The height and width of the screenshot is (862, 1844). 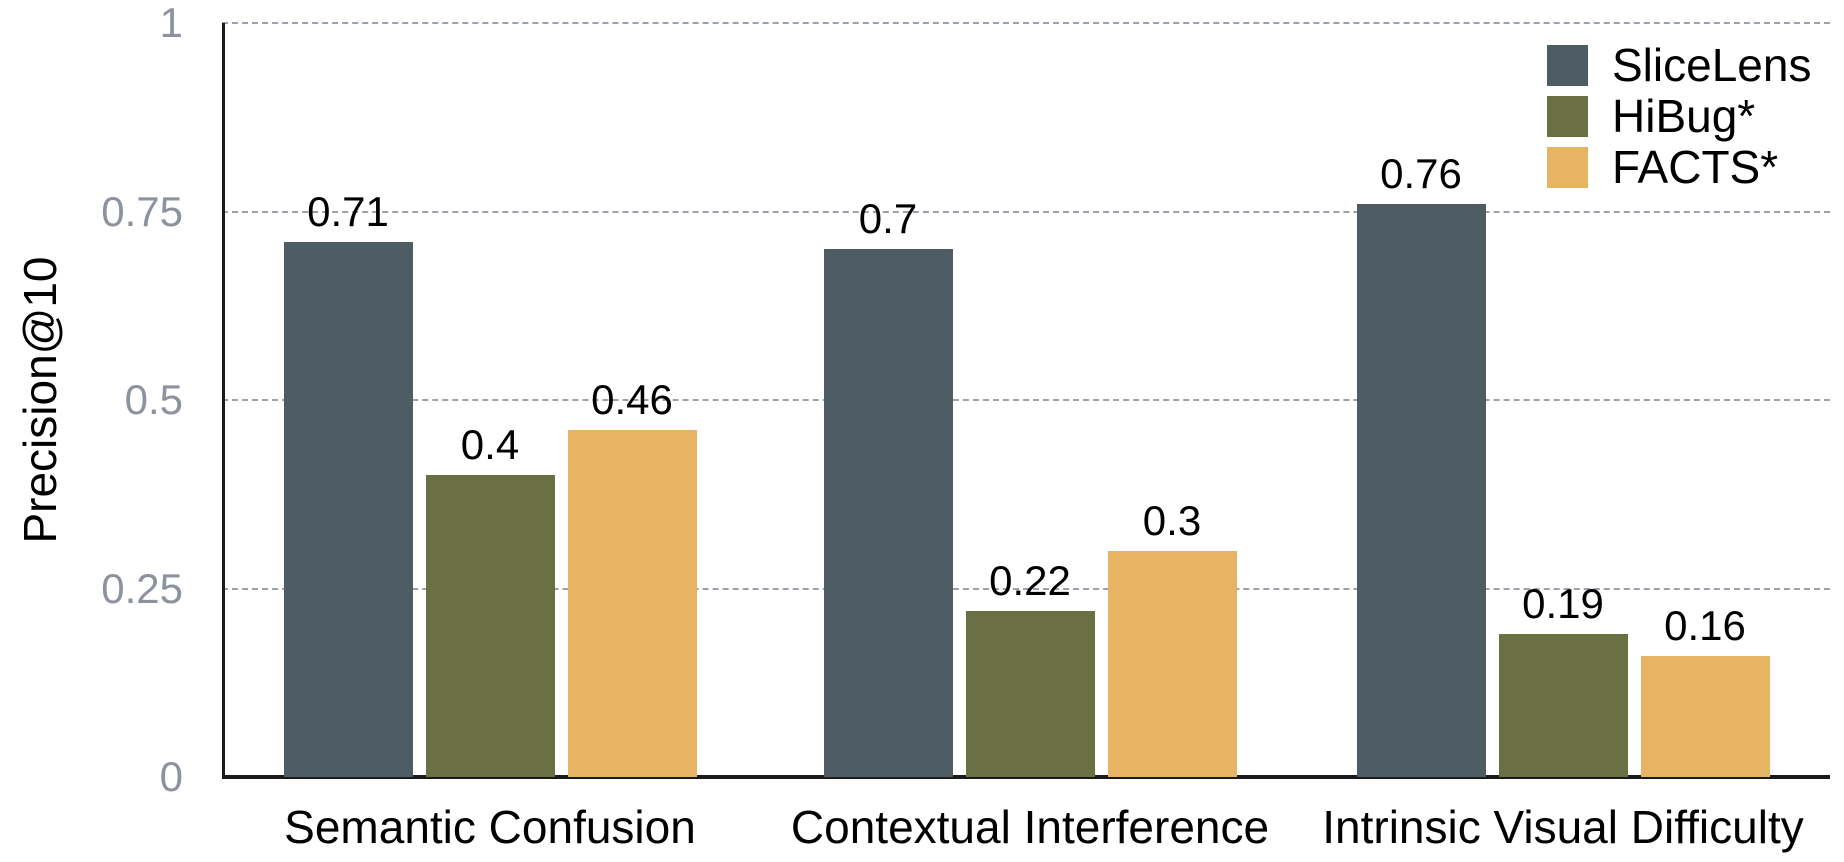 I want to click on gridline-0.5, so click(x=1026, y=400).